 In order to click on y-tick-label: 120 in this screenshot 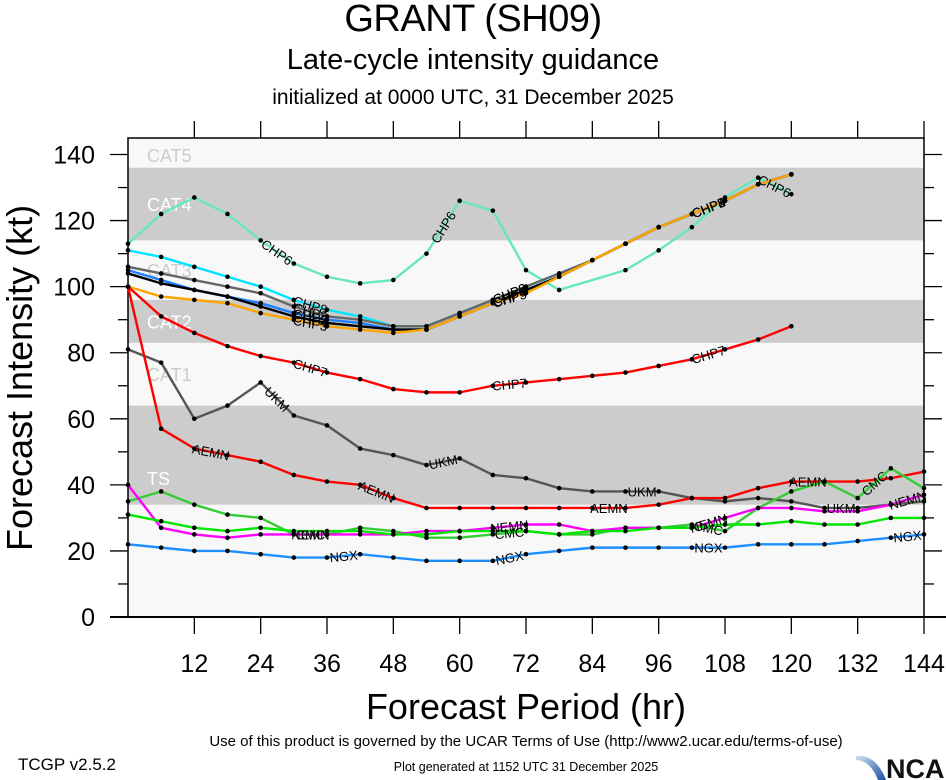, I will do `click(74, 222)`.